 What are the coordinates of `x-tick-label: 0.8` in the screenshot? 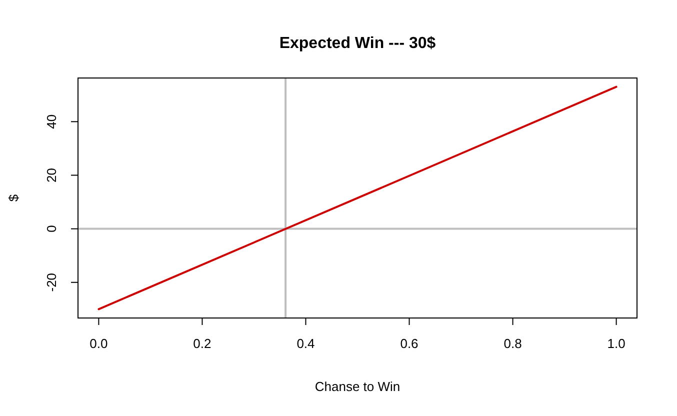 It's located at (513, 343).